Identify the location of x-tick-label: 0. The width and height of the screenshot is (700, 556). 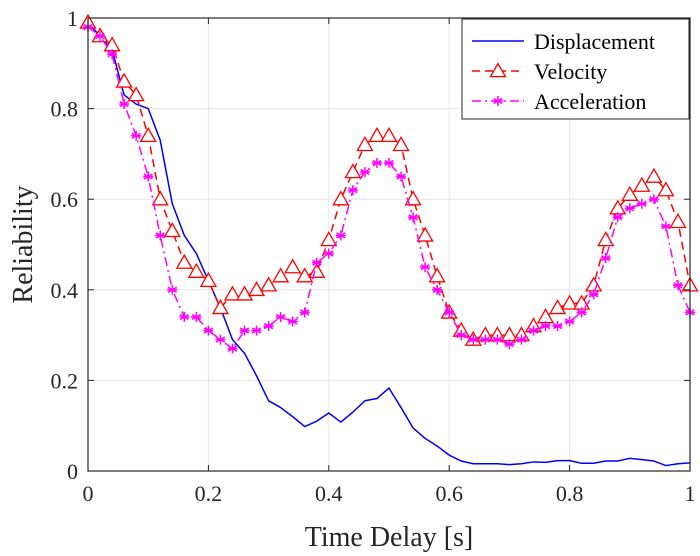
(88, 493).